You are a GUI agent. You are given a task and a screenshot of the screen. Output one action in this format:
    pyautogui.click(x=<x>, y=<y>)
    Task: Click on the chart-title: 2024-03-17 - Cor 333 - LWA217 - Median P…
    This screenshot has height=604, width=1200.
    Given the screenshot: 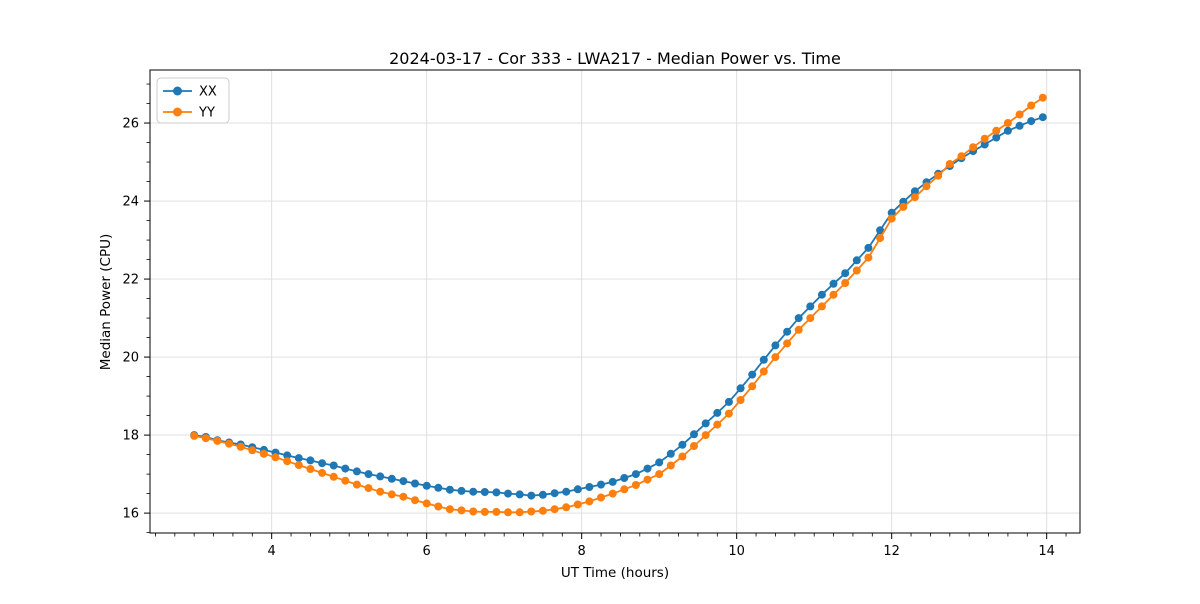 What is the action you would take?
    pyautogui.click(x=615, y=58)
    